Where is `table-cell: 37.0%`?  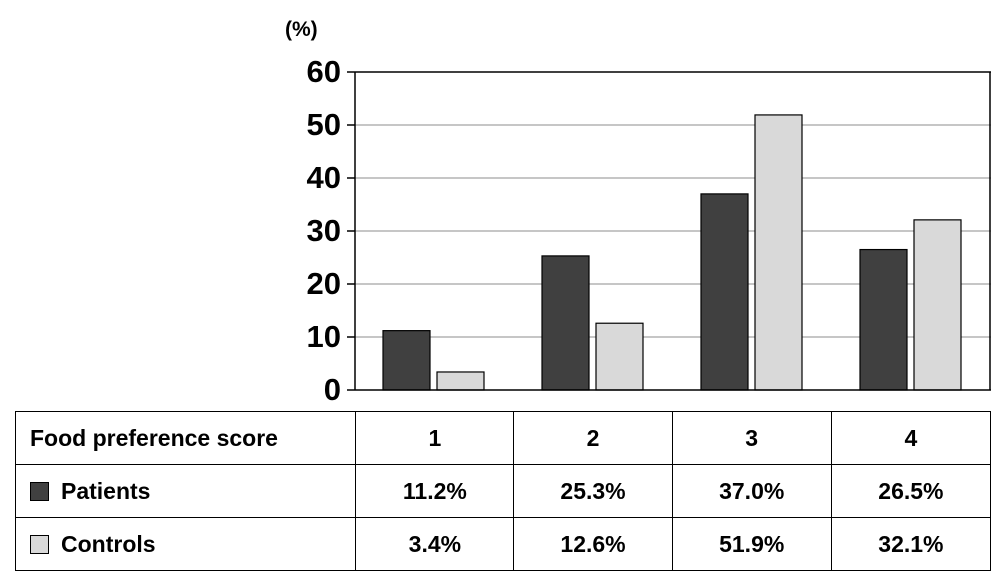
table-cell: 37.0% is located at coordinates (751, 491).